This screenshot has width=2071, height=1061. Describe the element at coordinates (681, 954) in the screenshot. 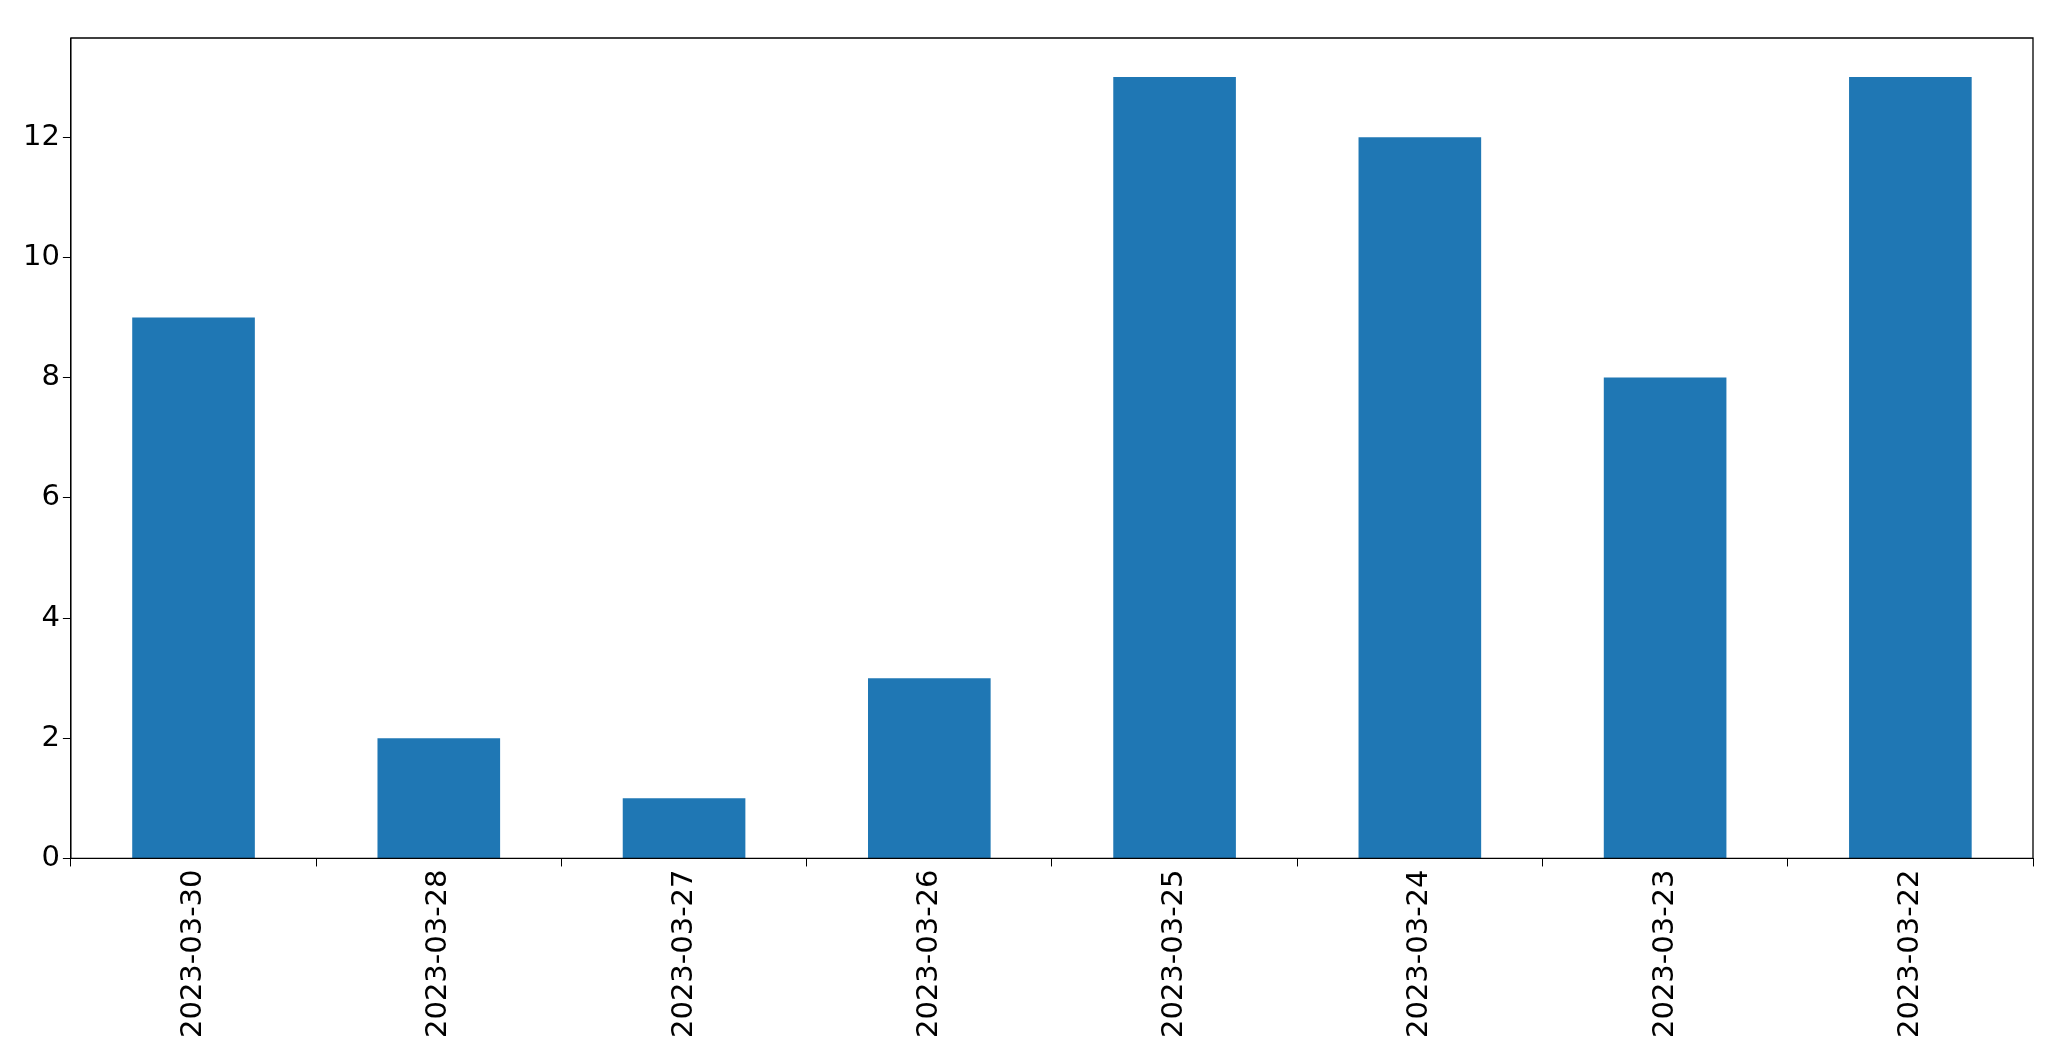

I see `x-tick-label: 2023-03-27` at that location.